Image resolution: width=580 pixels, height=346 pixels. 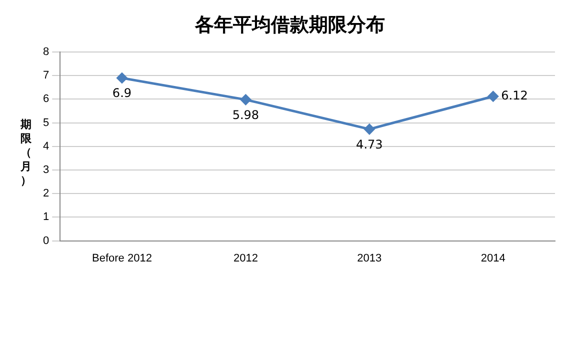 I want to click on y-tick-label: 6, so click(x=46, y=99).